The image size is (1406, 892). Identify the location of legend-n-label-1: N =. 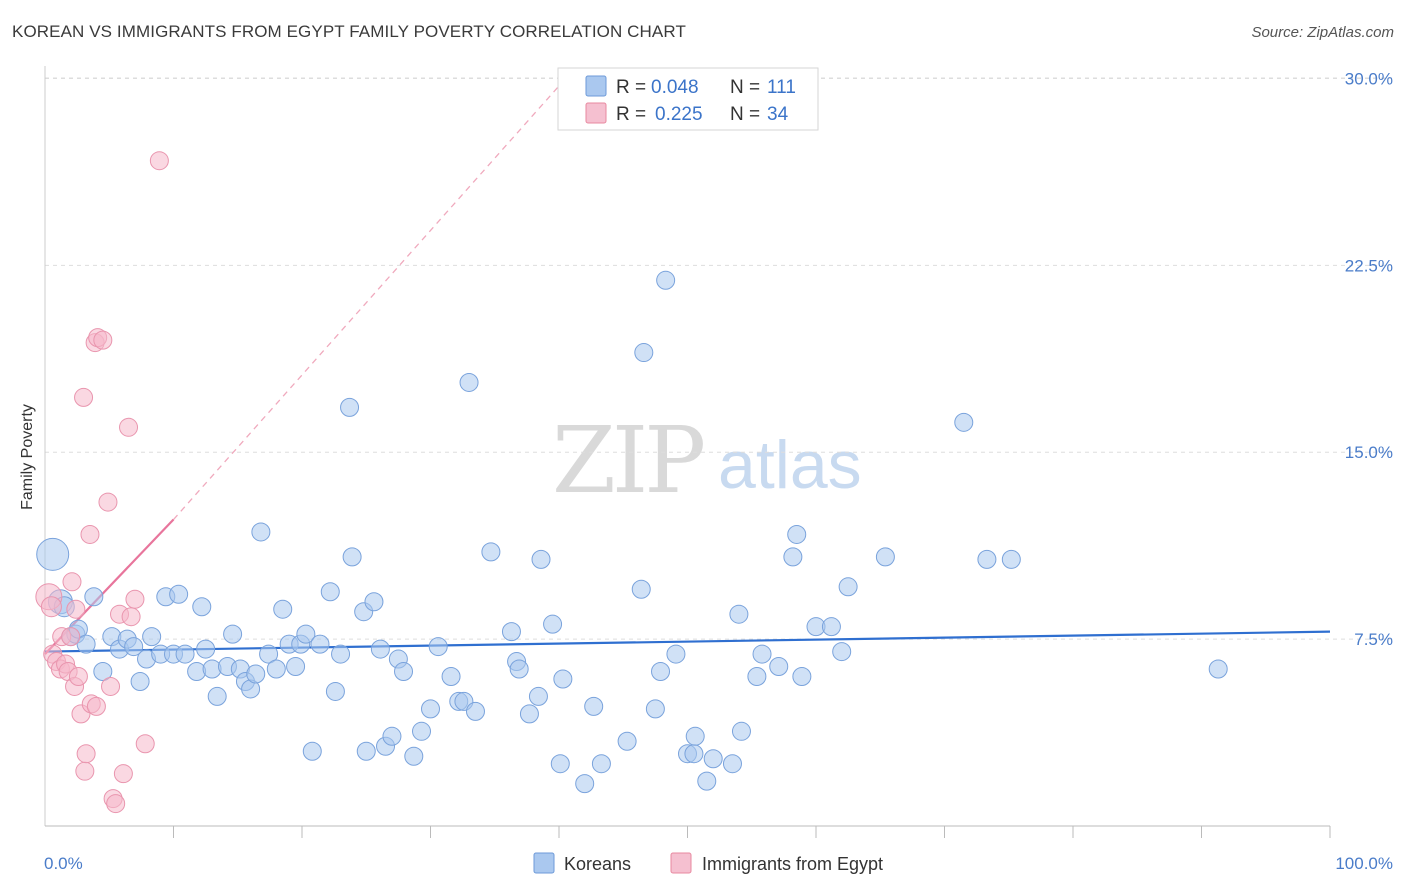
(745, 87).